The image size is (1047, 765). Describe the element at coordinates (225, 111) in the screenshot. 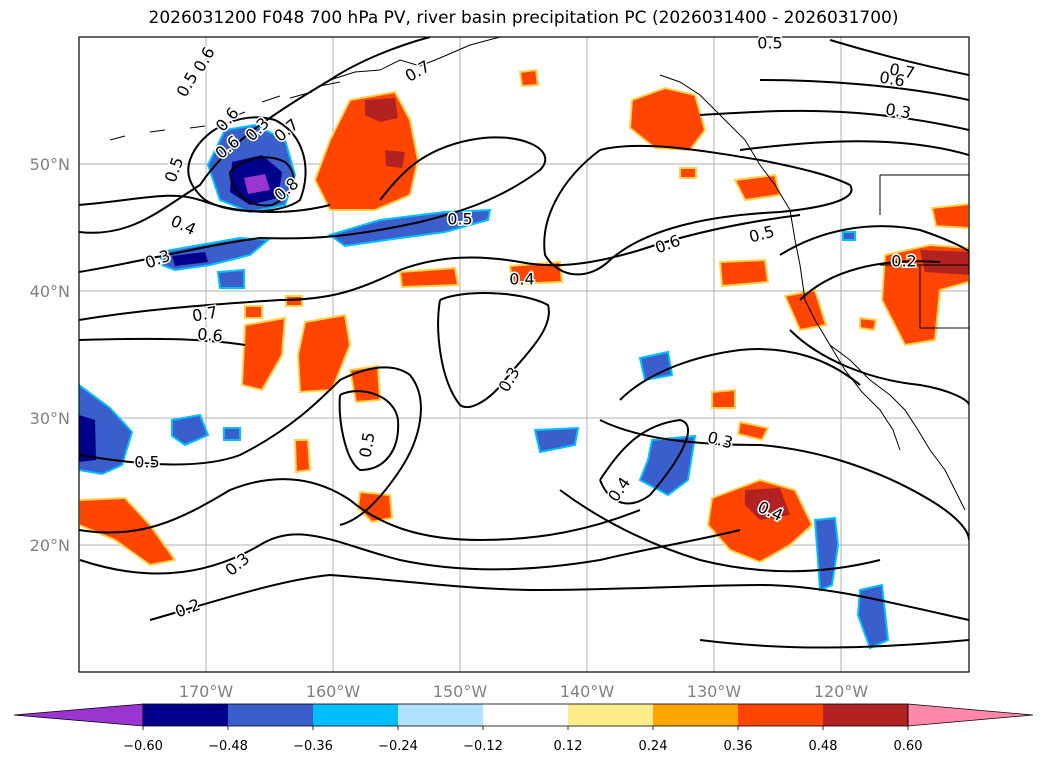

I see `coastline-aleutians` at that location.